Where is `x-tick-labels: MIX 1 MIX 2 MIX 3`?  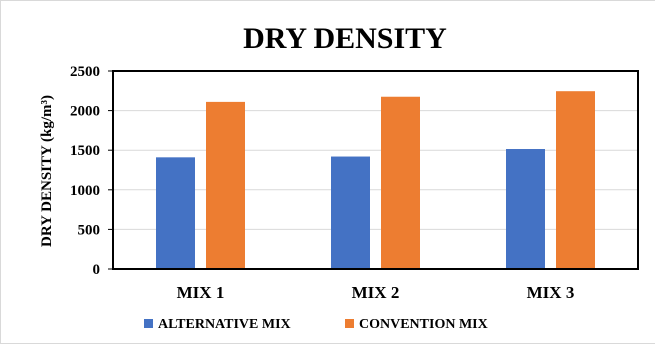 x-tick-labels: MIX 1 MIX 2 MIX 3 is located at coordinates (376, 292).